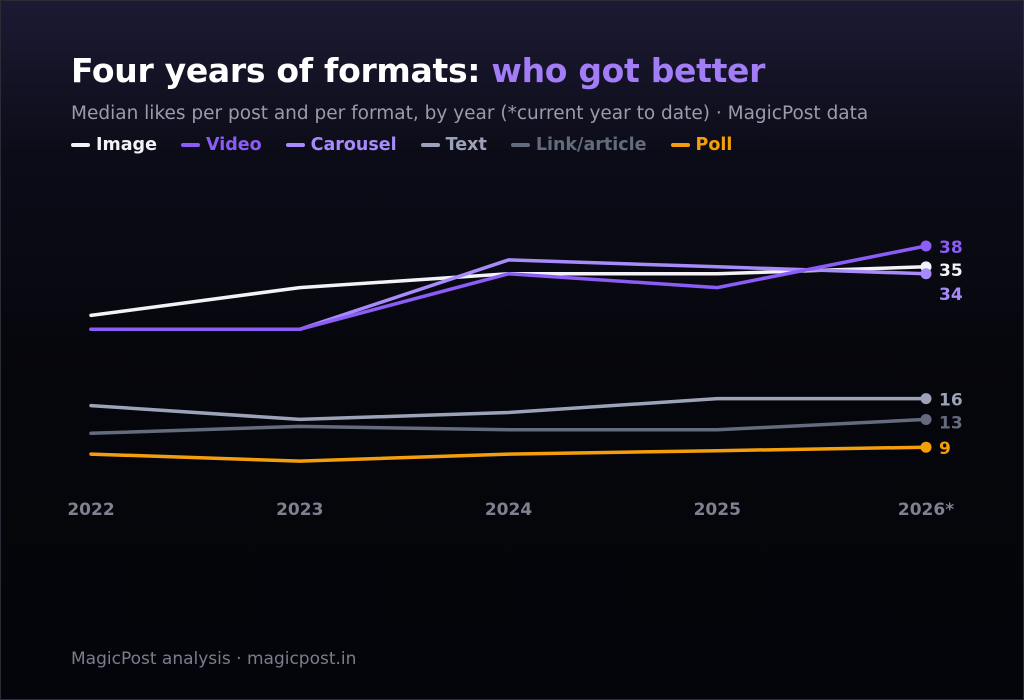 The width and height of the screenshot is (1024, 700). I want to click on series-line-video, so click(508, 288).